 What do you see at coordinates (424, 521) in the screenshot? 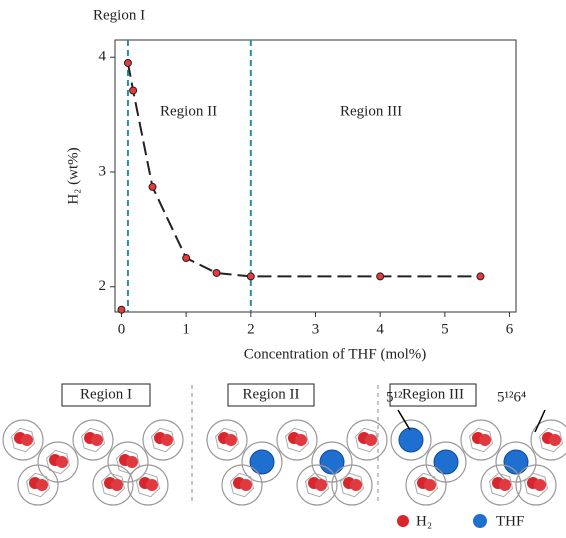
I see `legend-label: H₂` at bounding box center [424, 521].